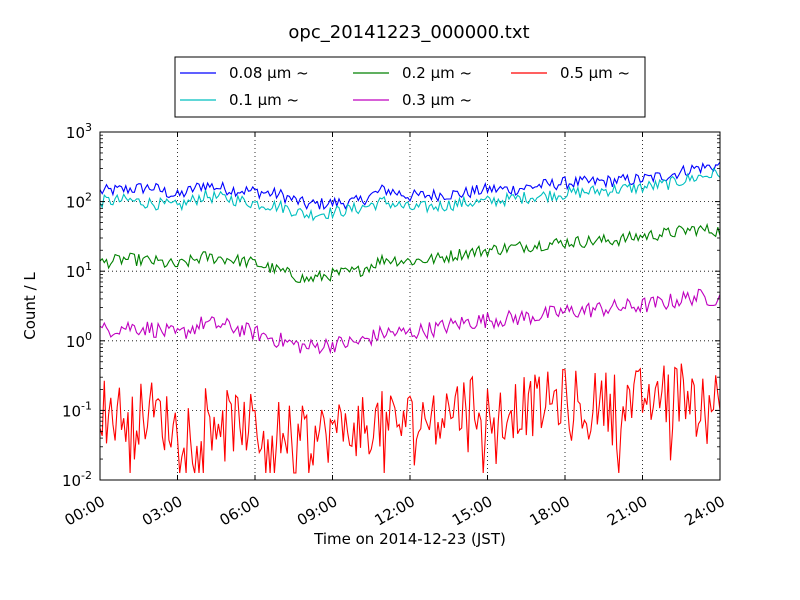  Describe the element at coordinates (437, 100) in the screenshot. I see `legend-label: 0.3 μm ~` at that location.